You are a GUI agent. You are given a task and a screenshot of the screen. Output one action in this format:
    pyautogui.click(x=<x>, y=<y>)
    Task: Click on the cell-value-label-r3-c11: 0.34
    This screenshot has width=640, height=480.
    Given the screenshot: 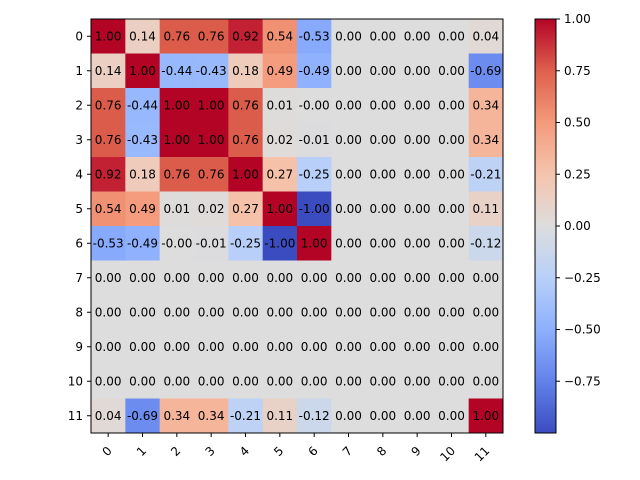 What is the action you would take?
    pyautogui.click(x=485, y=140)
    